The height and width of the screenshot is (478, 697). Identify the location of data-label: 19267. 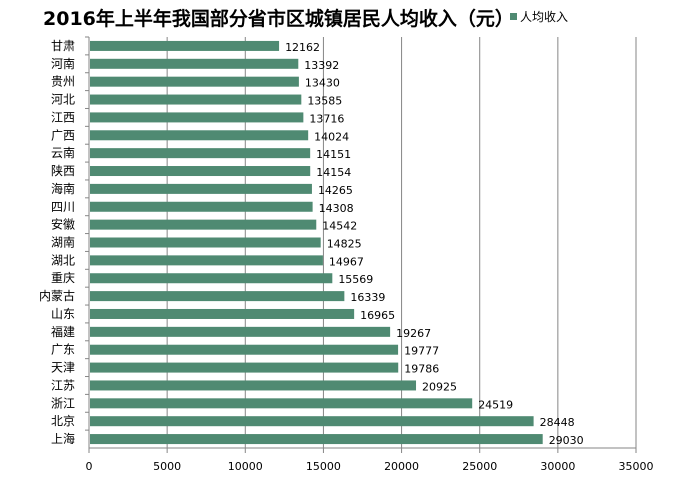
(413, 333).